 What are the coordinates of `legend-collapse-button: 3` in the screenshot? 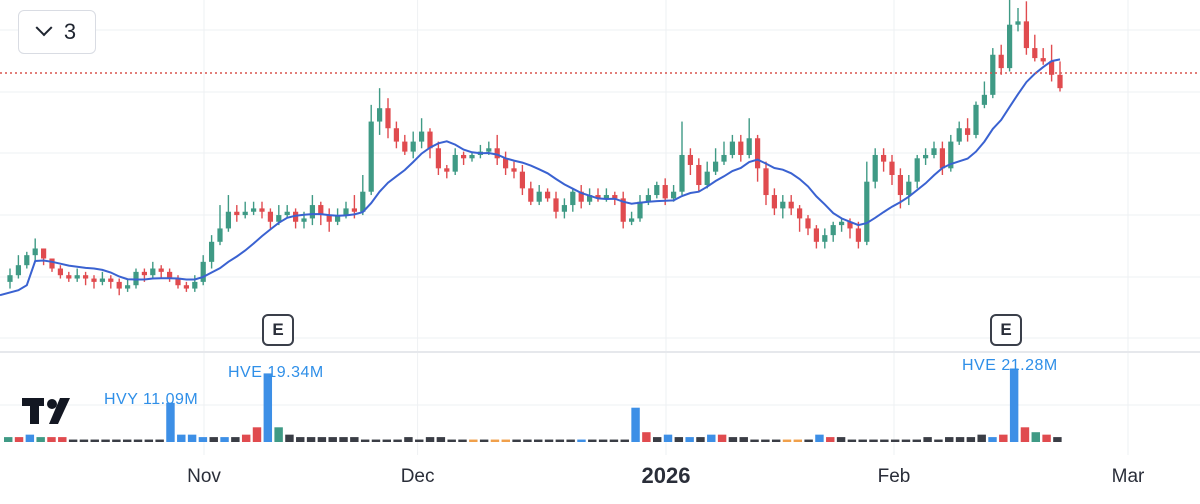 It's located at (57, 32).